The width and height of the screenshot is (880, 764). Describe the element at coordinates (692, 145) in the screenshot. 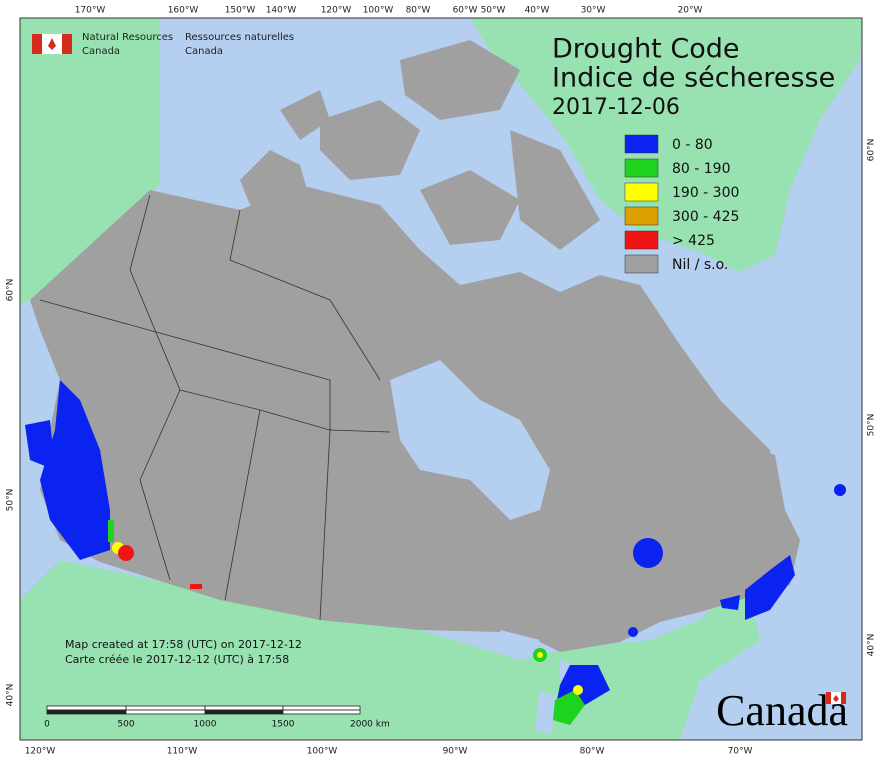

I see `legend-label: 0 - 80` at that location.